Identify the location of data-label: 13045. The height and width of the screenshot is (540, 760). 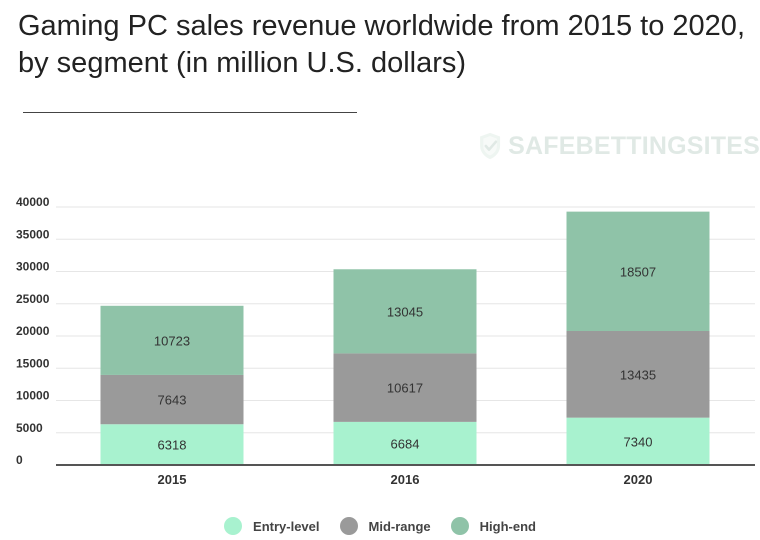
(405, 311).